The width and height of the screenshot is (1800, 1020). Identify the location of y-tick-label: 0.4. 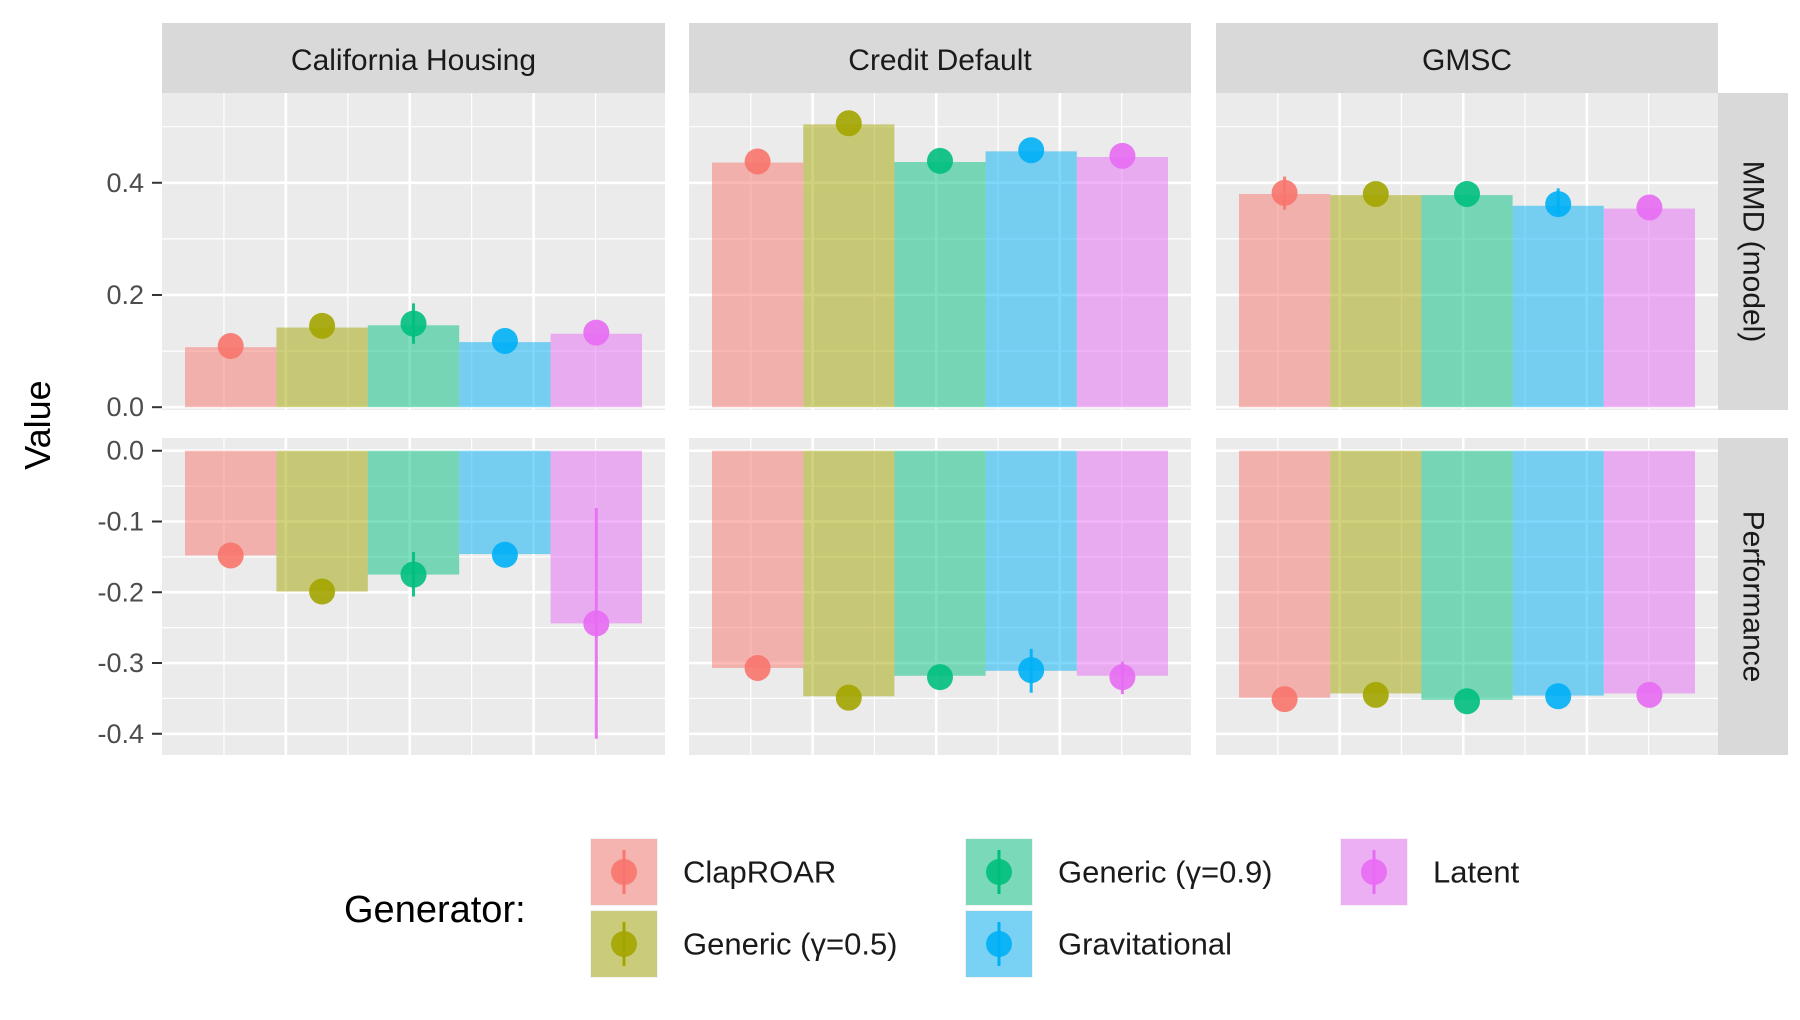
(125, 183).